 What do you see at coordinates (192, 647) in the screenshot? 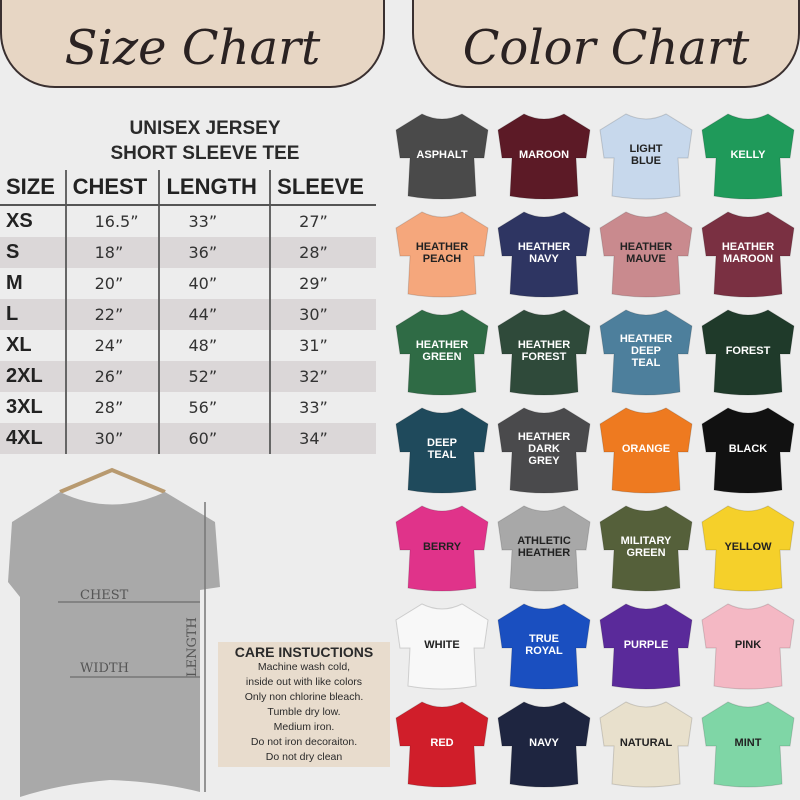
I see `length-label: LENGTH` at bounding box center [192, 647].